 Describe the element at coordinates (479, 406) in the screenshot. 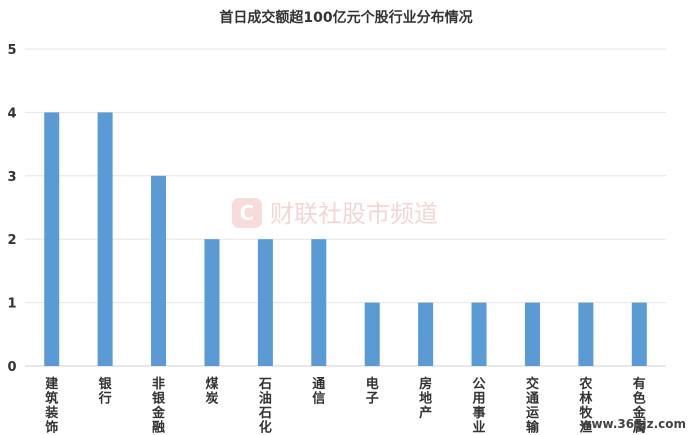

I see `x-tick-label: 公用事业` at that location.